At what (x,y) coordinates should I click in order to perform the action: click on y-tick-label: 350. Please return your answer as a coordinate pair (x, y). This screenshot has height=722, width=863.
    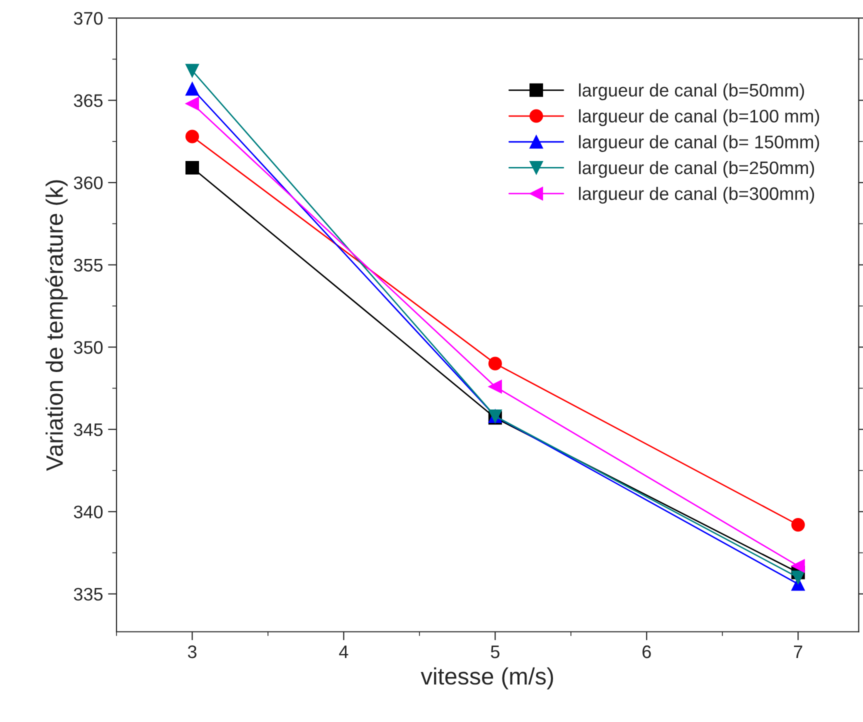
    Looking at the image, I should click on (88, 347).